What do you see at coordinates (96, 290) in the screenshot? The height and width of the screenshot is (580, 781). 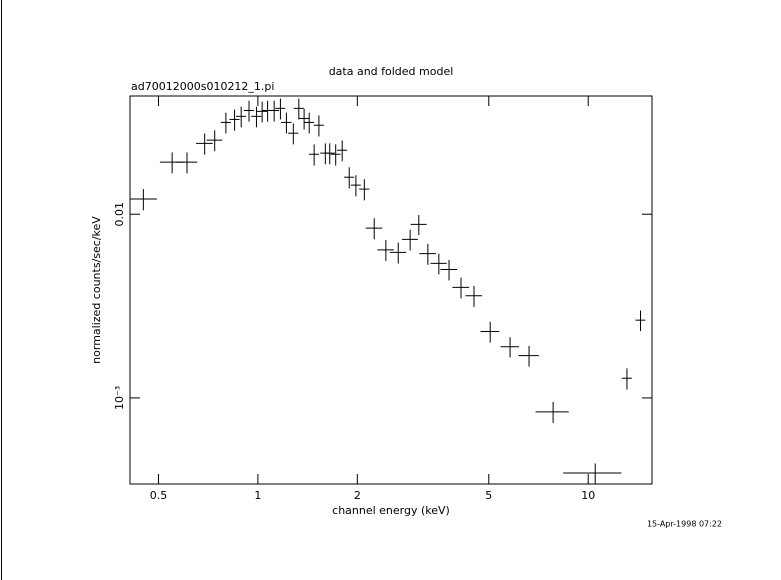 I see `y-axis-label: normalized counts/sec/keV` at bounding box center [96, 290].